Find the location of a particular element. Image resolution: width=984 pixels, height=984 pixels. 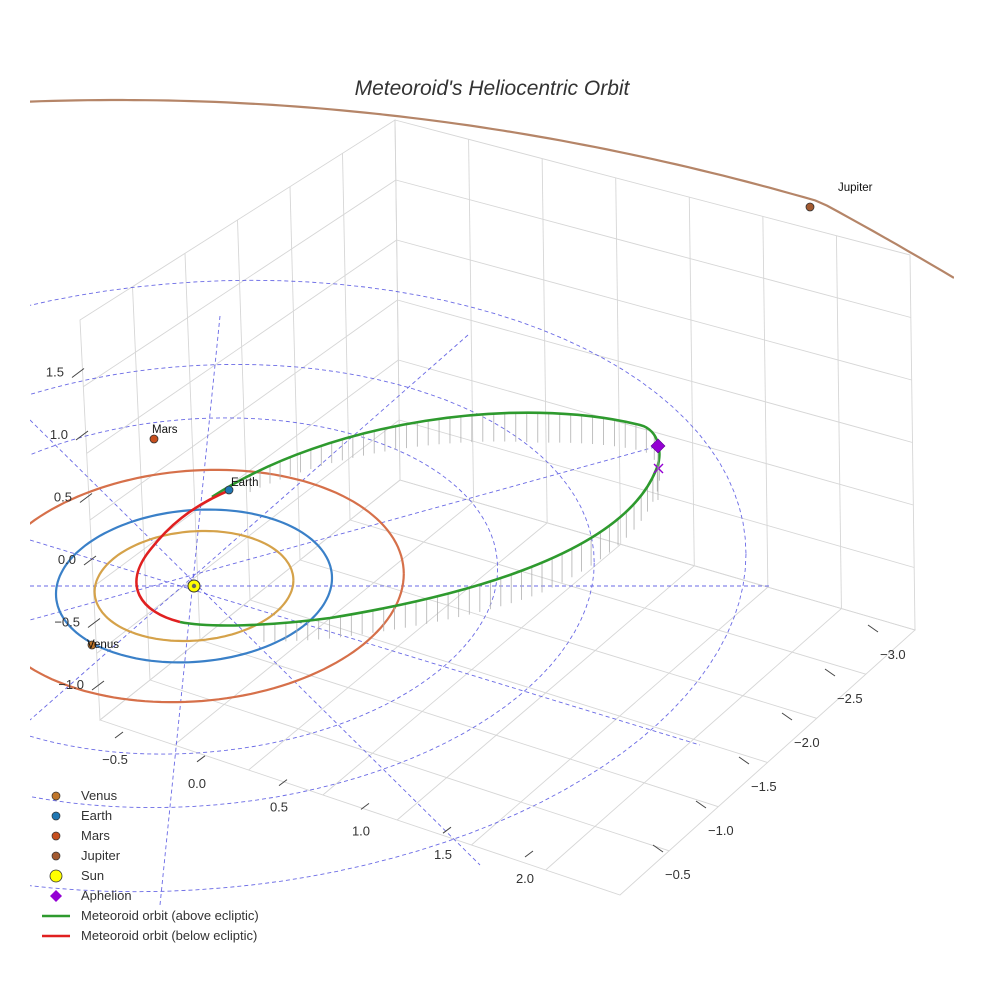

mars-orbit is located at coordinates (217, 586).